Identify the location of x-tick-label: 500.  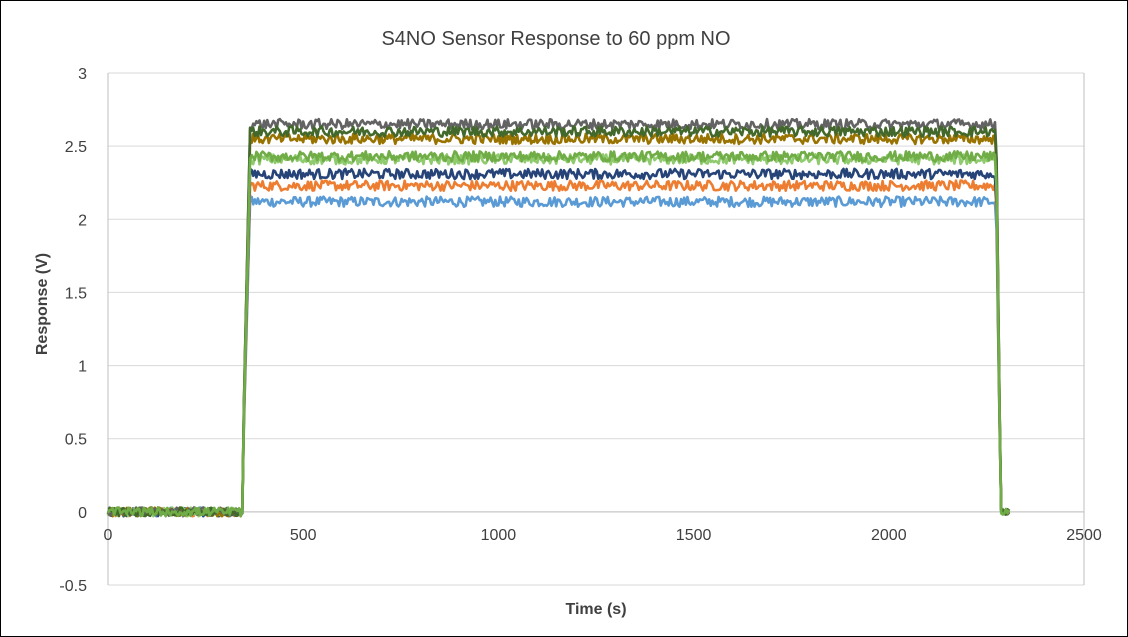
(303, 535).